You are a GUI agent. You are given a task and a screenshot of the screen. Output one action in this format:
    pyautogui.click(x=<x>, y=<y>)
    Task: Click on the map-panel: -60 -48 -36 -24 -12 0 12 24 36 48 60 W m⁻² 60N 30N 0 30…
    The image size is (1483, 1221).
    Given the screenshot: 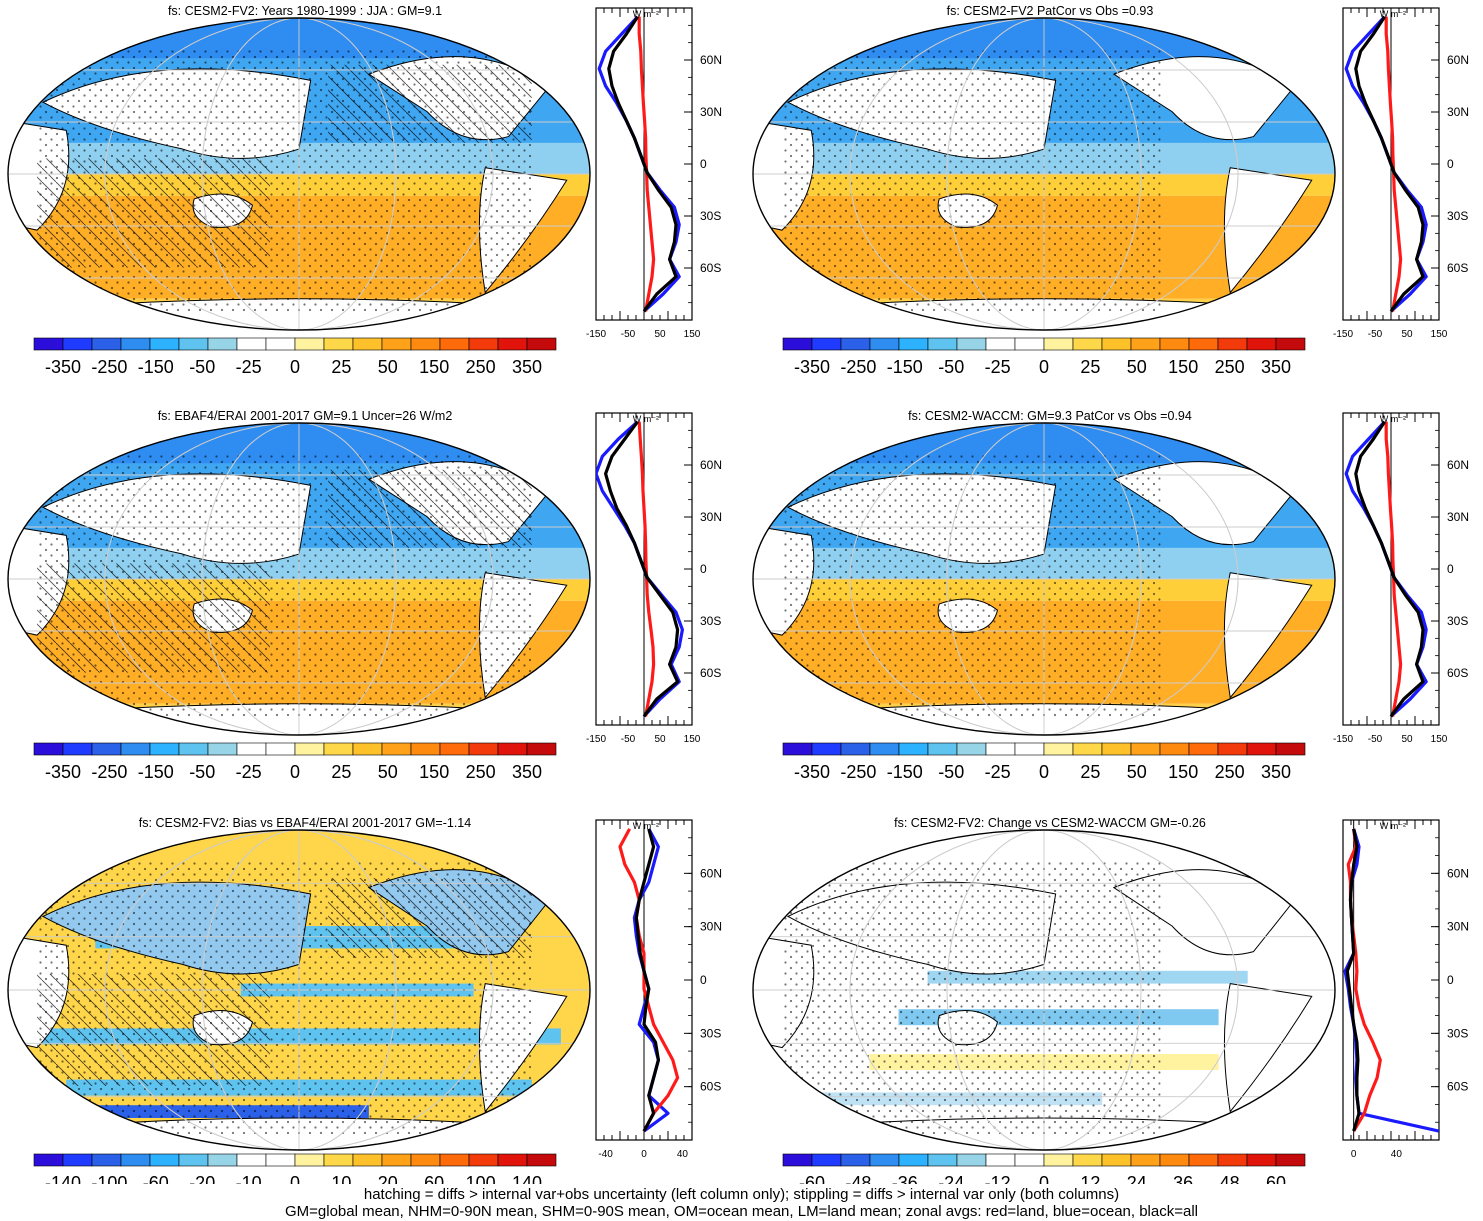 What is the action you would take?
    pyautogui.click(x=1110, y=1001)
    